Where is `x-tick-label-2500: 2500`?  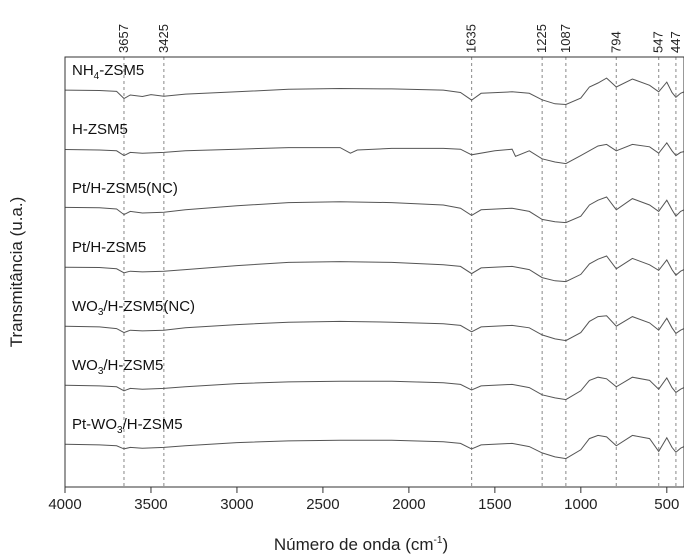 x-tick-label-2500: 2500 is located at coordinates (322, 504).